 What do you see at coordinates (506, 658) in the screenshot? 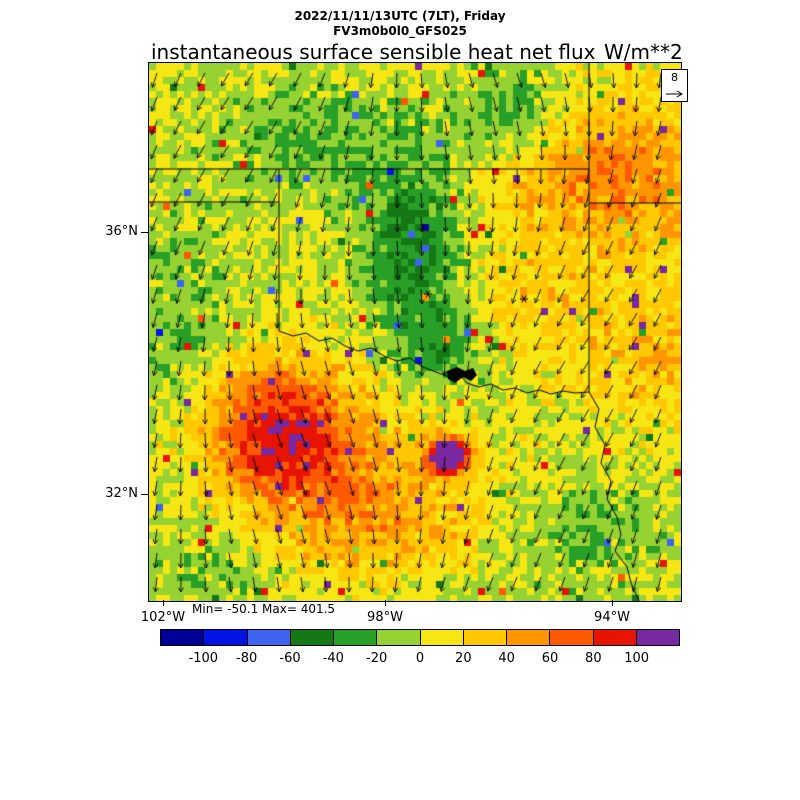
I see `colorbar-label: 40` at bounding box center [506, 658].